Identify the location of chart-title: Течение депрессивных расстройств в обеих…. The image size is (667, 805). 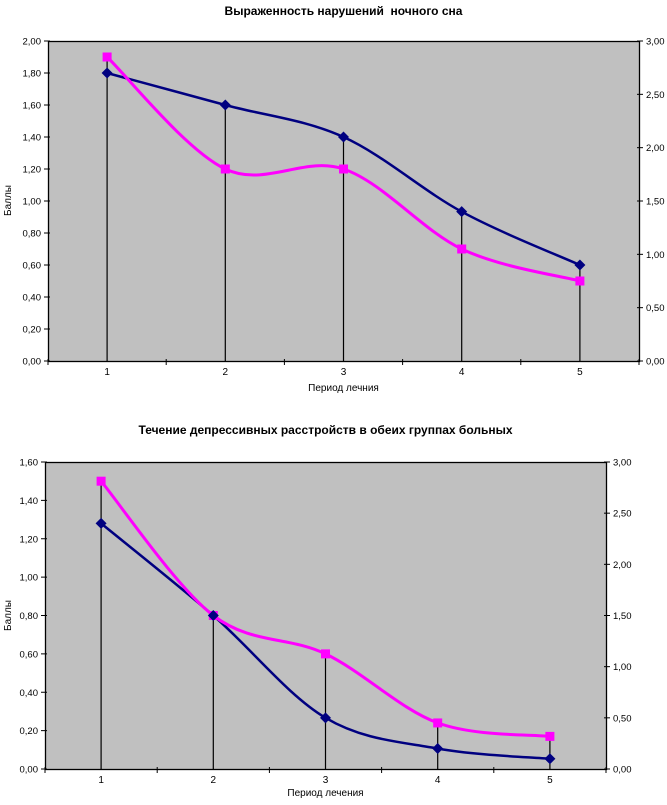
(325, 430).